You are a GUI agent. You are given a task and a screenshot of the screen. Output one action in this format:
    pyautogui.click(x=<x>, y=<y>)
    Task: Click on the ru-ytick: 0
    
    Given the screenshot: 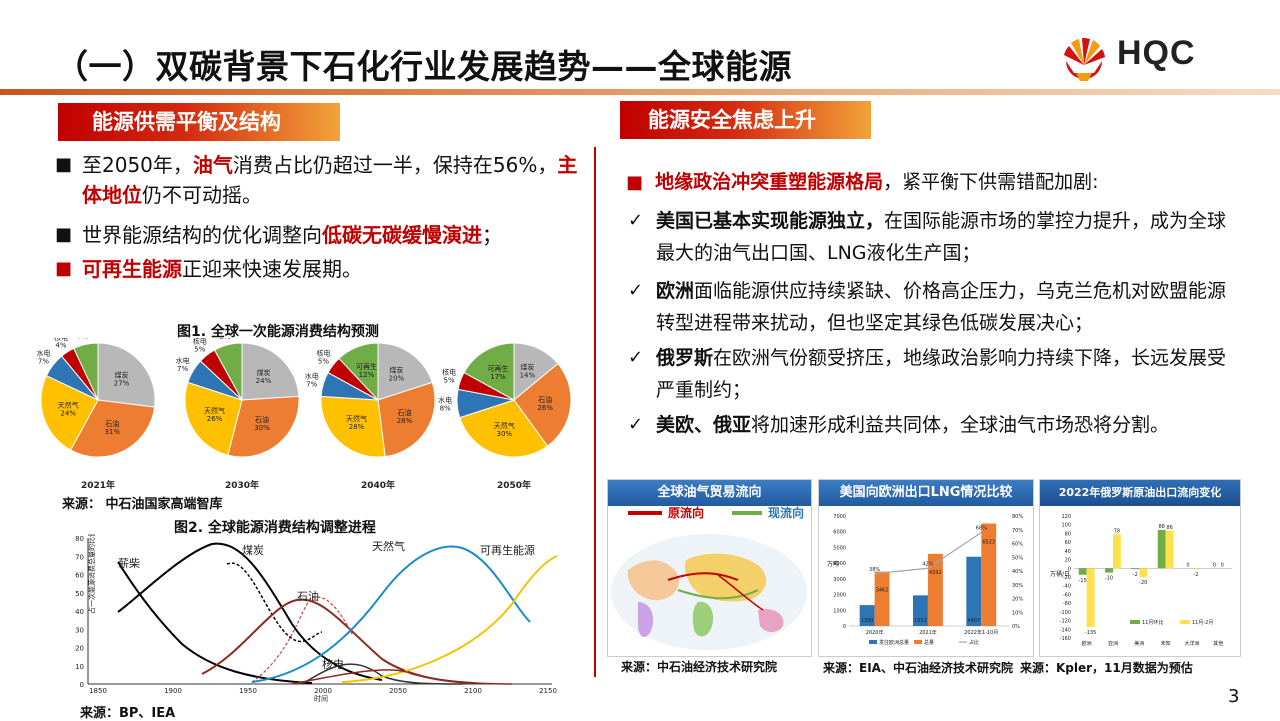 What is the action you would take?
    pyautogui.click(x=1069, y=569)
    